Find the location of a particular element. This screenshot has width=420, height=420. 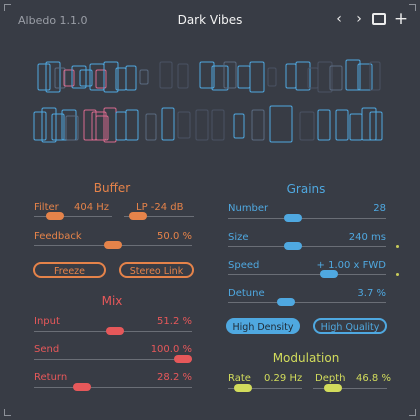

high-quality-button: High Quality is located at coordinates (350, 326).